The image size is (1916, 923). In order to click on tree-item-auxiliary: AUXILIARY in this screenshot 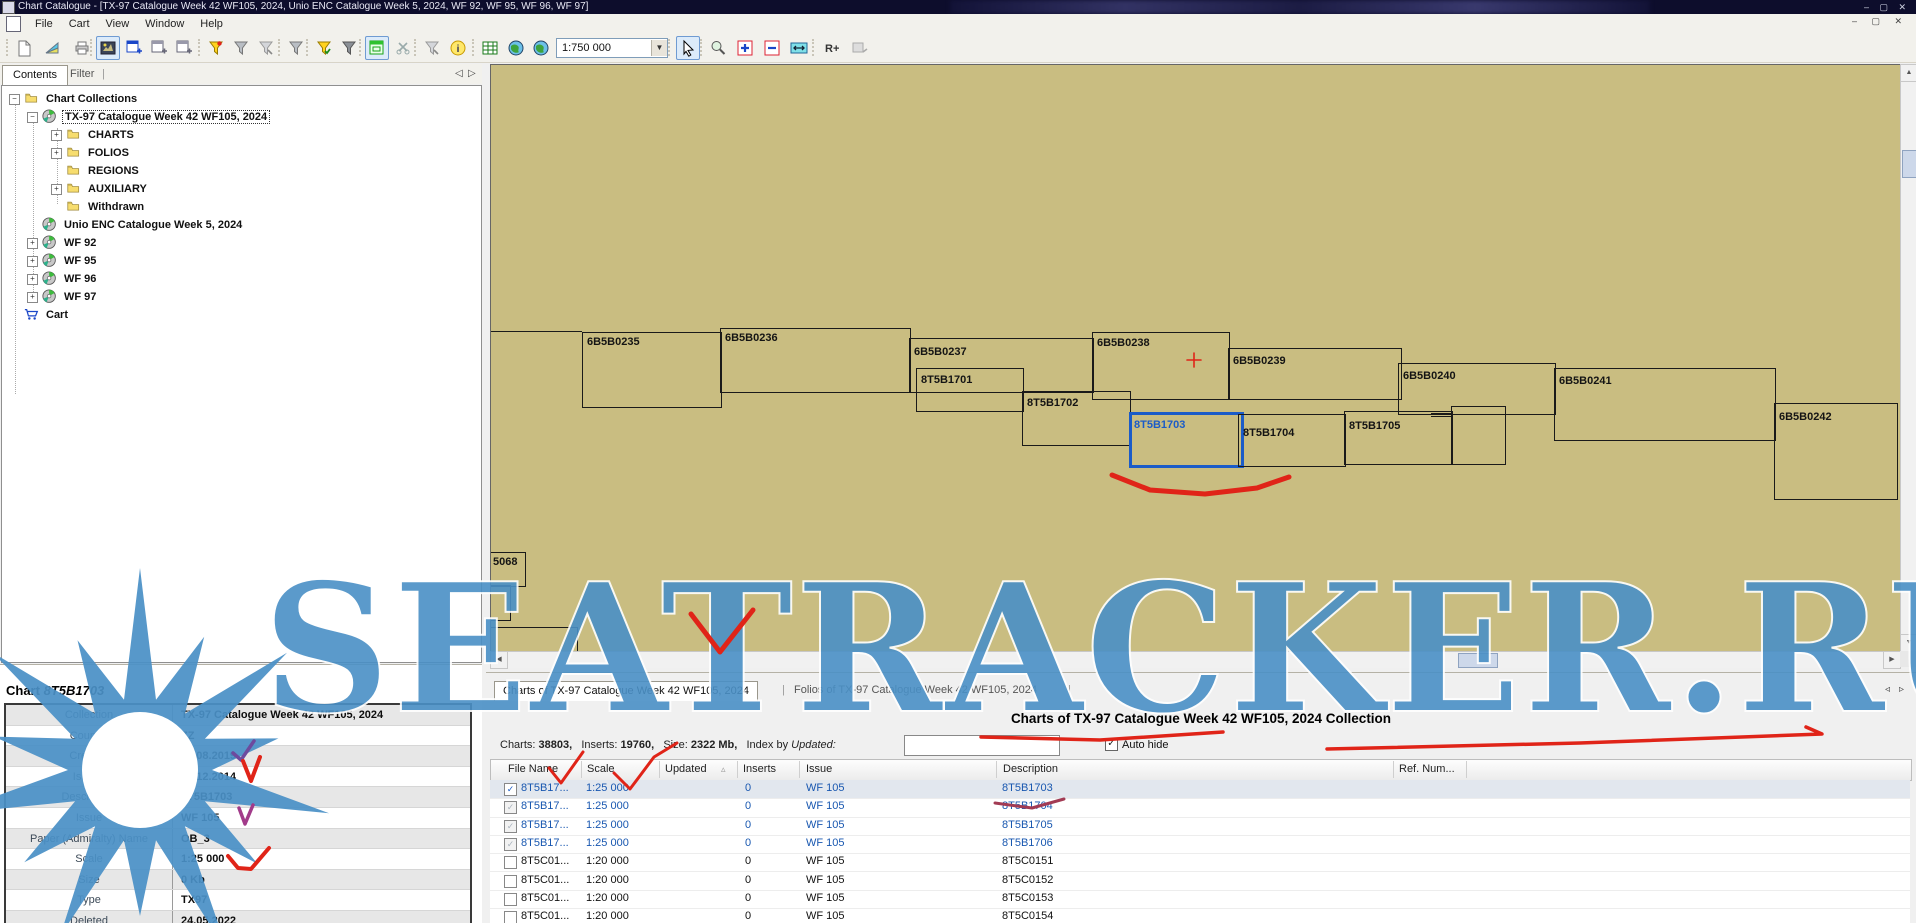, I will do `click(107, 188)`.